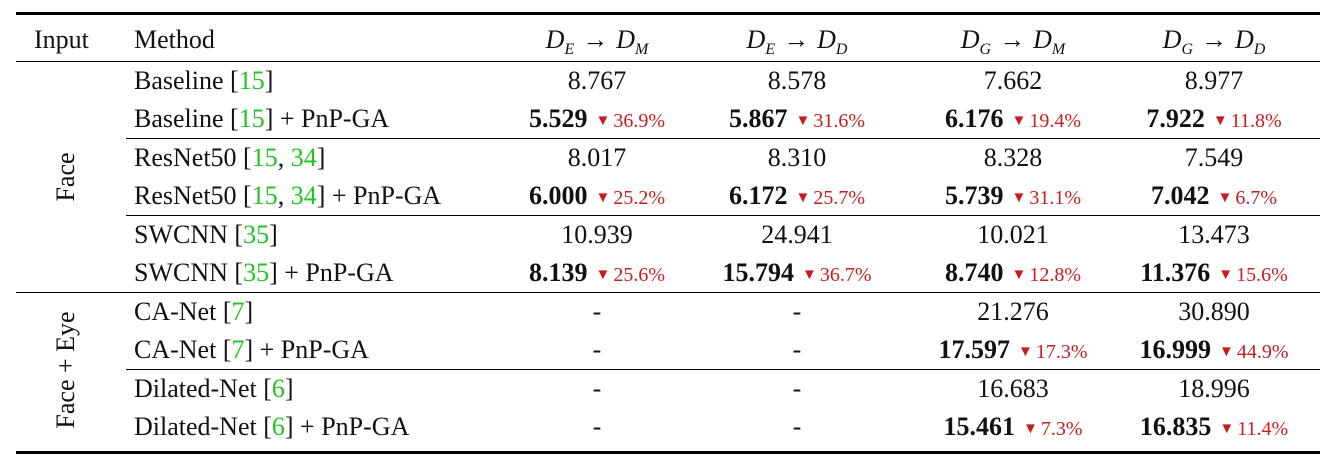  I want to click on delta-percent: 19.4%, so click(1055, 121).